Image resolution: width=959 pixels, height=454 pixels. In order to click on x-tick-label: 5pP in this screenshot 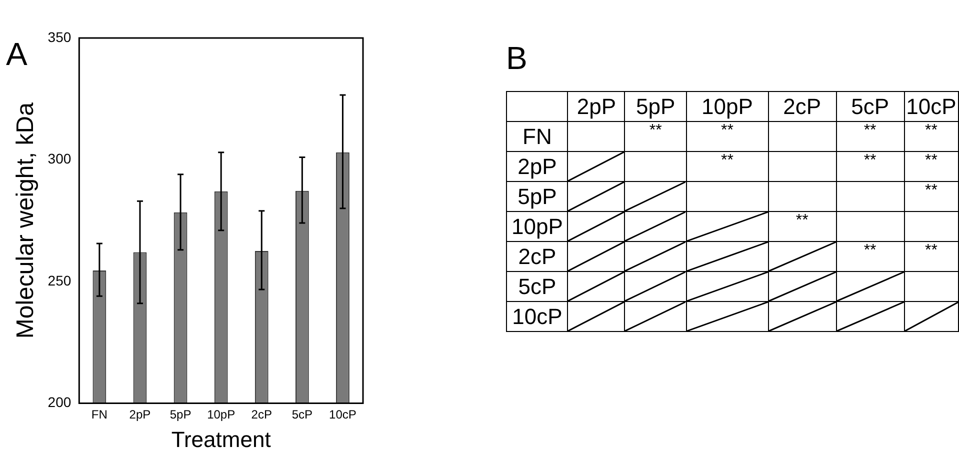, I will do `click(181, 415)`.